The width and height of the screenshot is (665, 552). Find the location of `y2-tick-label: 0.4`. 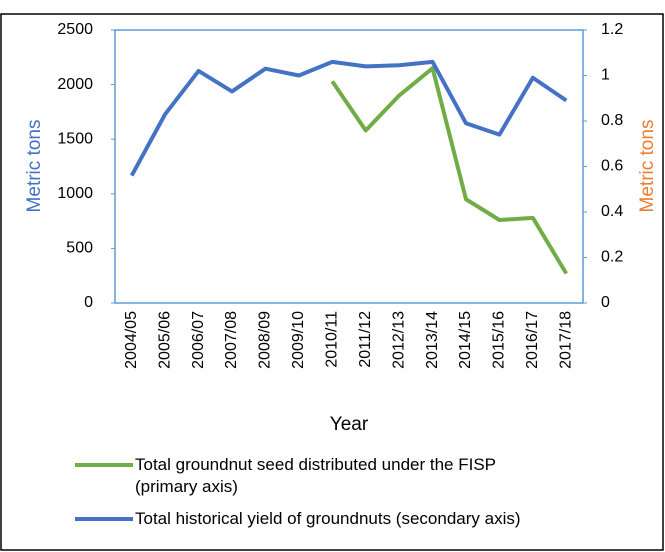

y2-tick-label: 0.4 is located at coordinates (612, 211).